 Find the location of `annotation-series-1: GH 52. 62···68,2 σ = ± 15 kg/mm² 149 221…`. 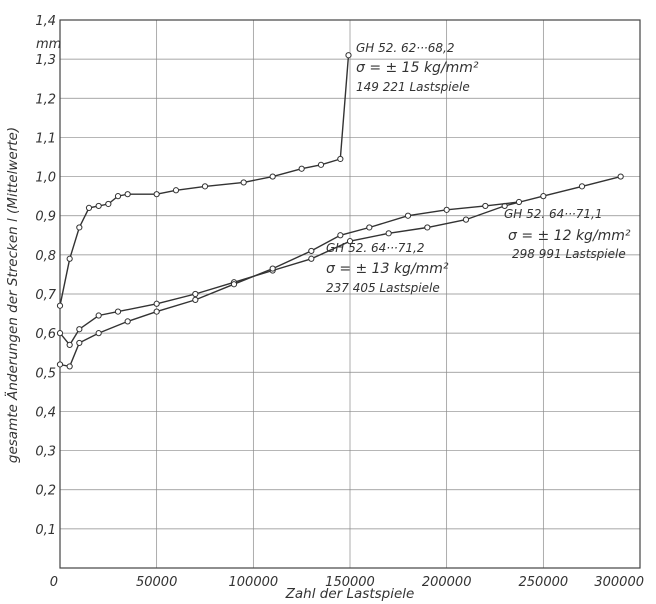

annotation-series-1: GH 52. 62···68,2 σ = ± 15 kg/mm² 149 221… is located at coordinates (417, 67).